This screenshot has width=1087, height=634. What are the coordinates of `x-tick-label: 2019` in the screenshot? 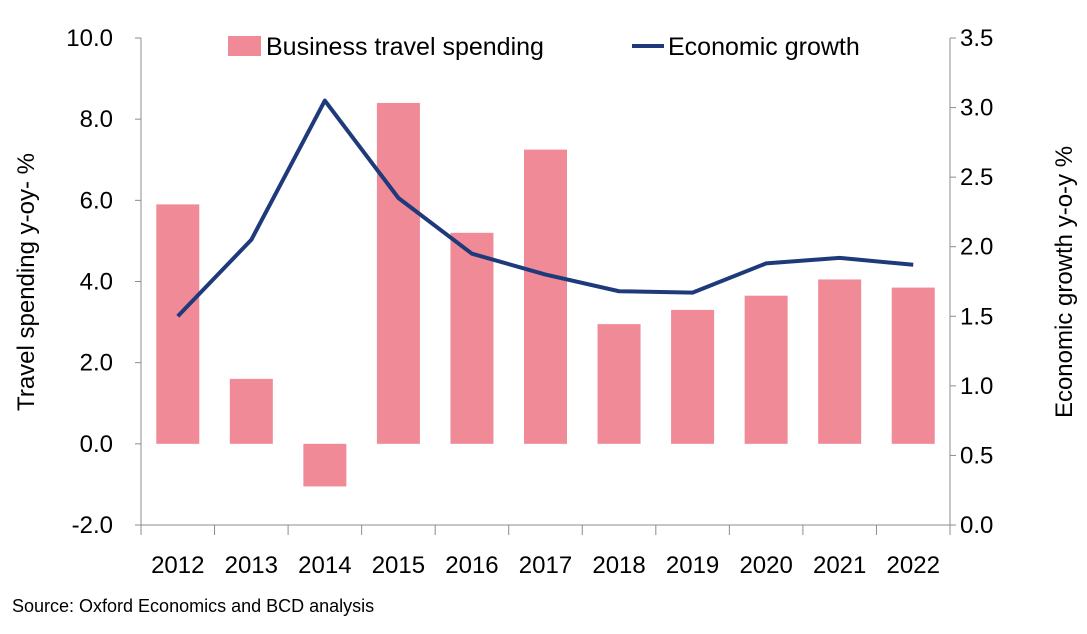 It's located at (692, 565).